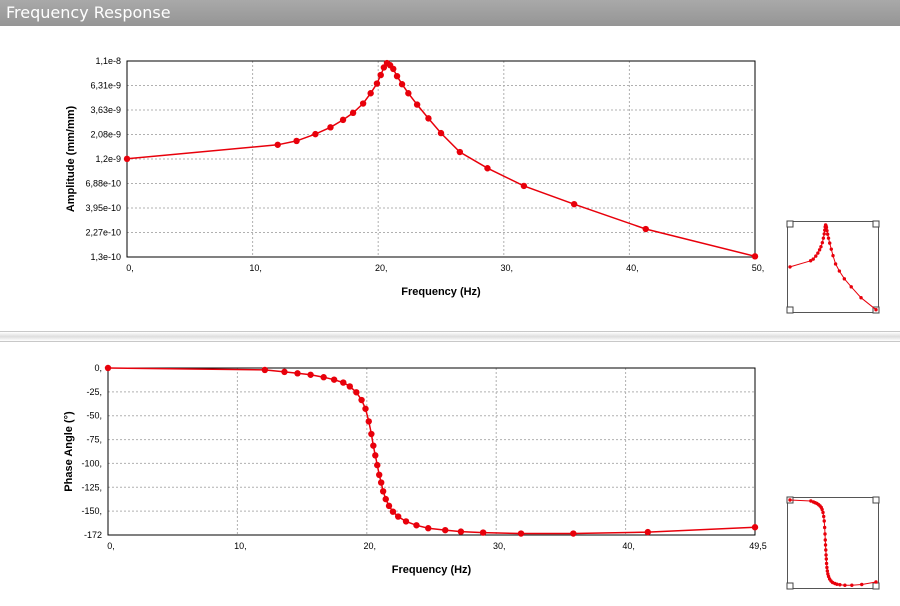 The height and width of the screenshot is (606, 900). What do you see at coordinates (94, 392) in the screenshot?
I see `y-tick-label: -25,` at bounding box center [94, 392].